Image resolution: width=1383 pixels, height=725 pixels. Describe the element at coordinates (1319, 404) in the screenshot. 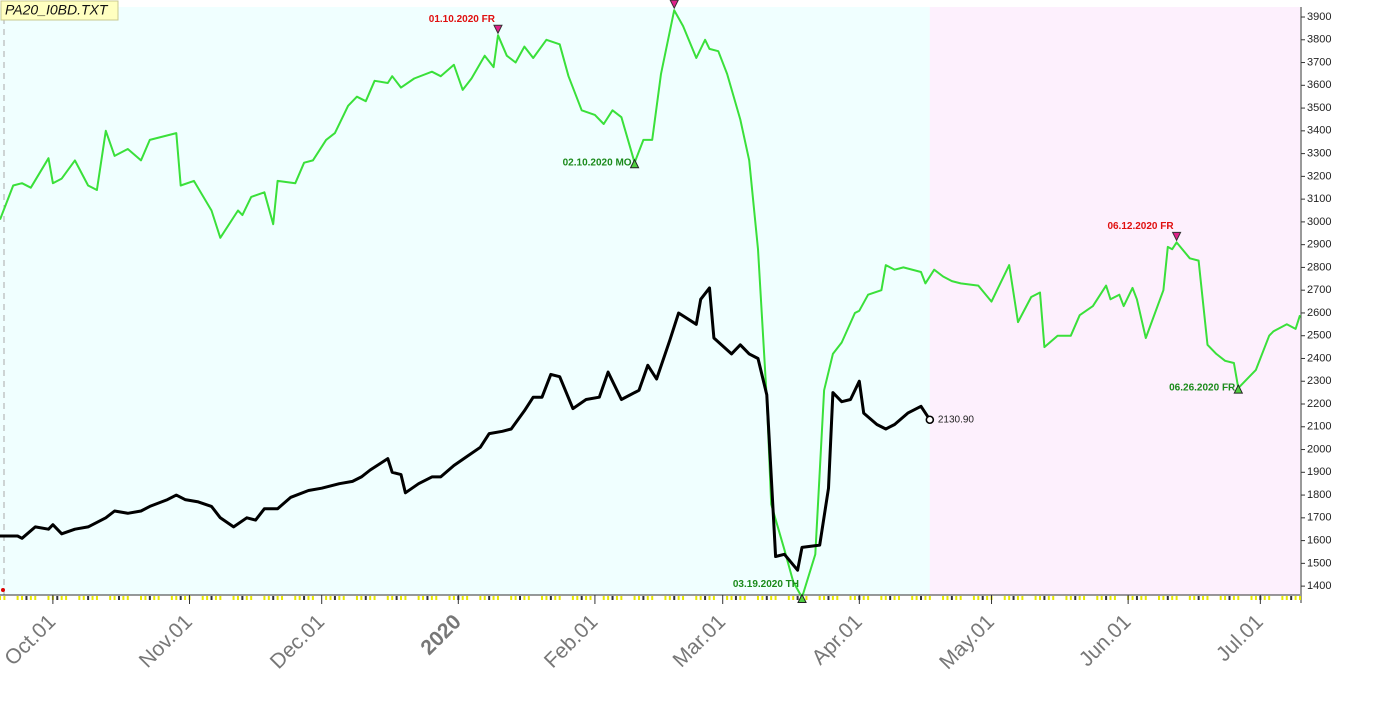

I see `y-tick-label: 2200` at that location.